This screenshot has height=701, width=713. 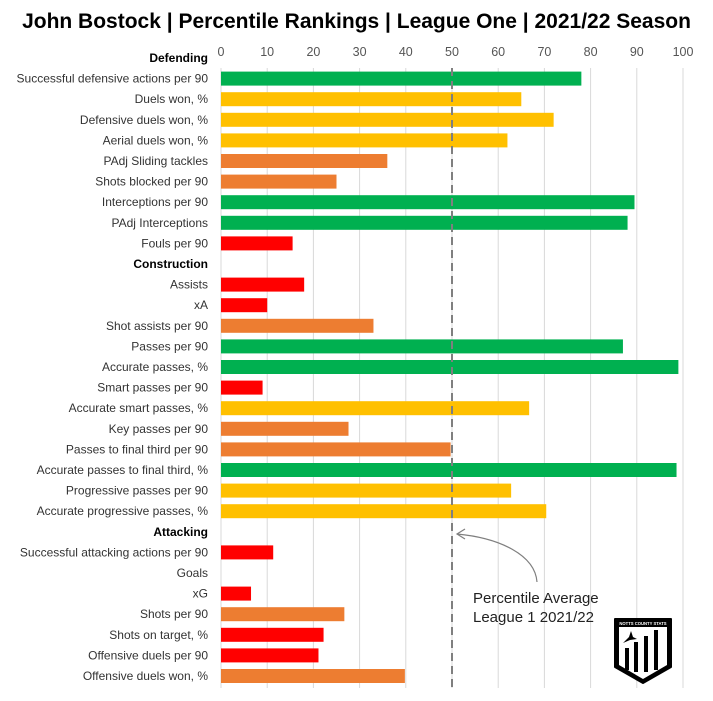 I want to click on metric-label: Shots on target, %, so click(x=158, y=635).